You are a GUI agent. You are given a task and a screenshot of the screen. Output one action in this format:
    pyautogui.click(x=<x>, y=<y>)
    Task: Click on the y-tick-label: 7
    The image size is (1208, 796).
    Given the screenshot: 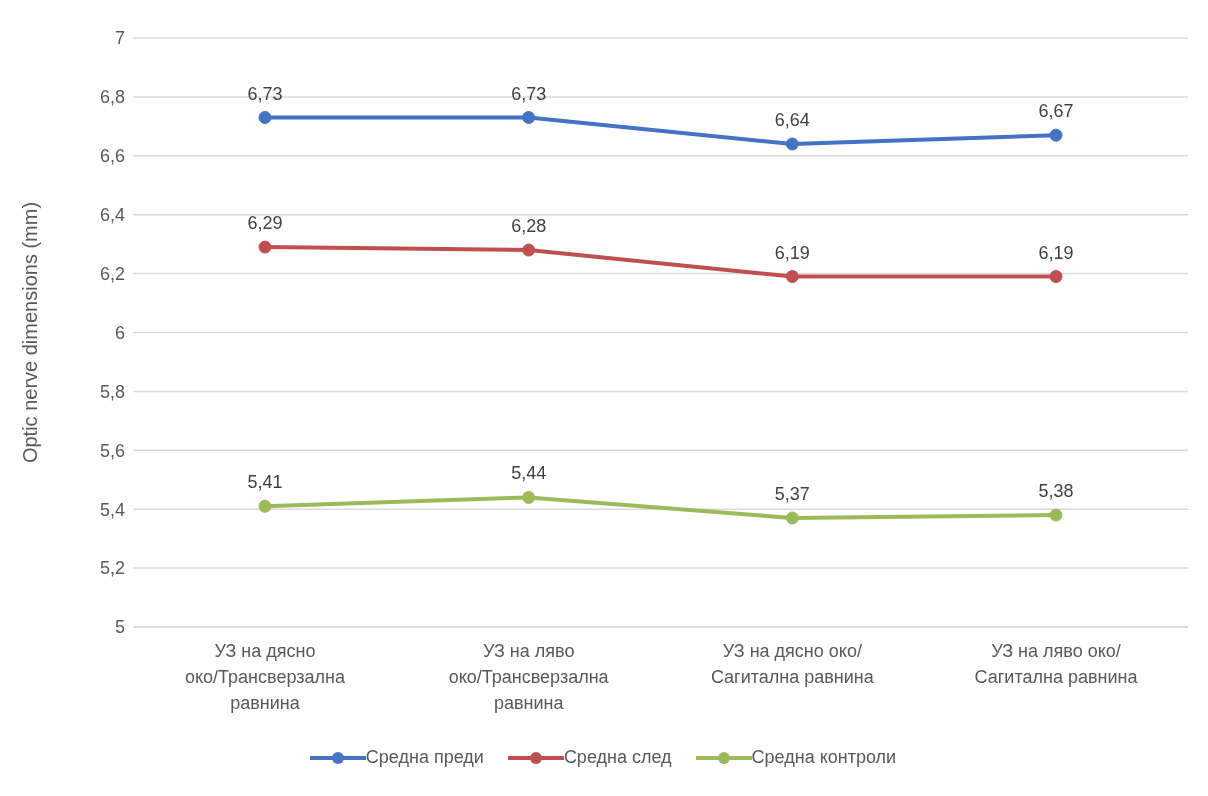 What is the action you would take?
    pyautogui.click(x=119, y=38)
    